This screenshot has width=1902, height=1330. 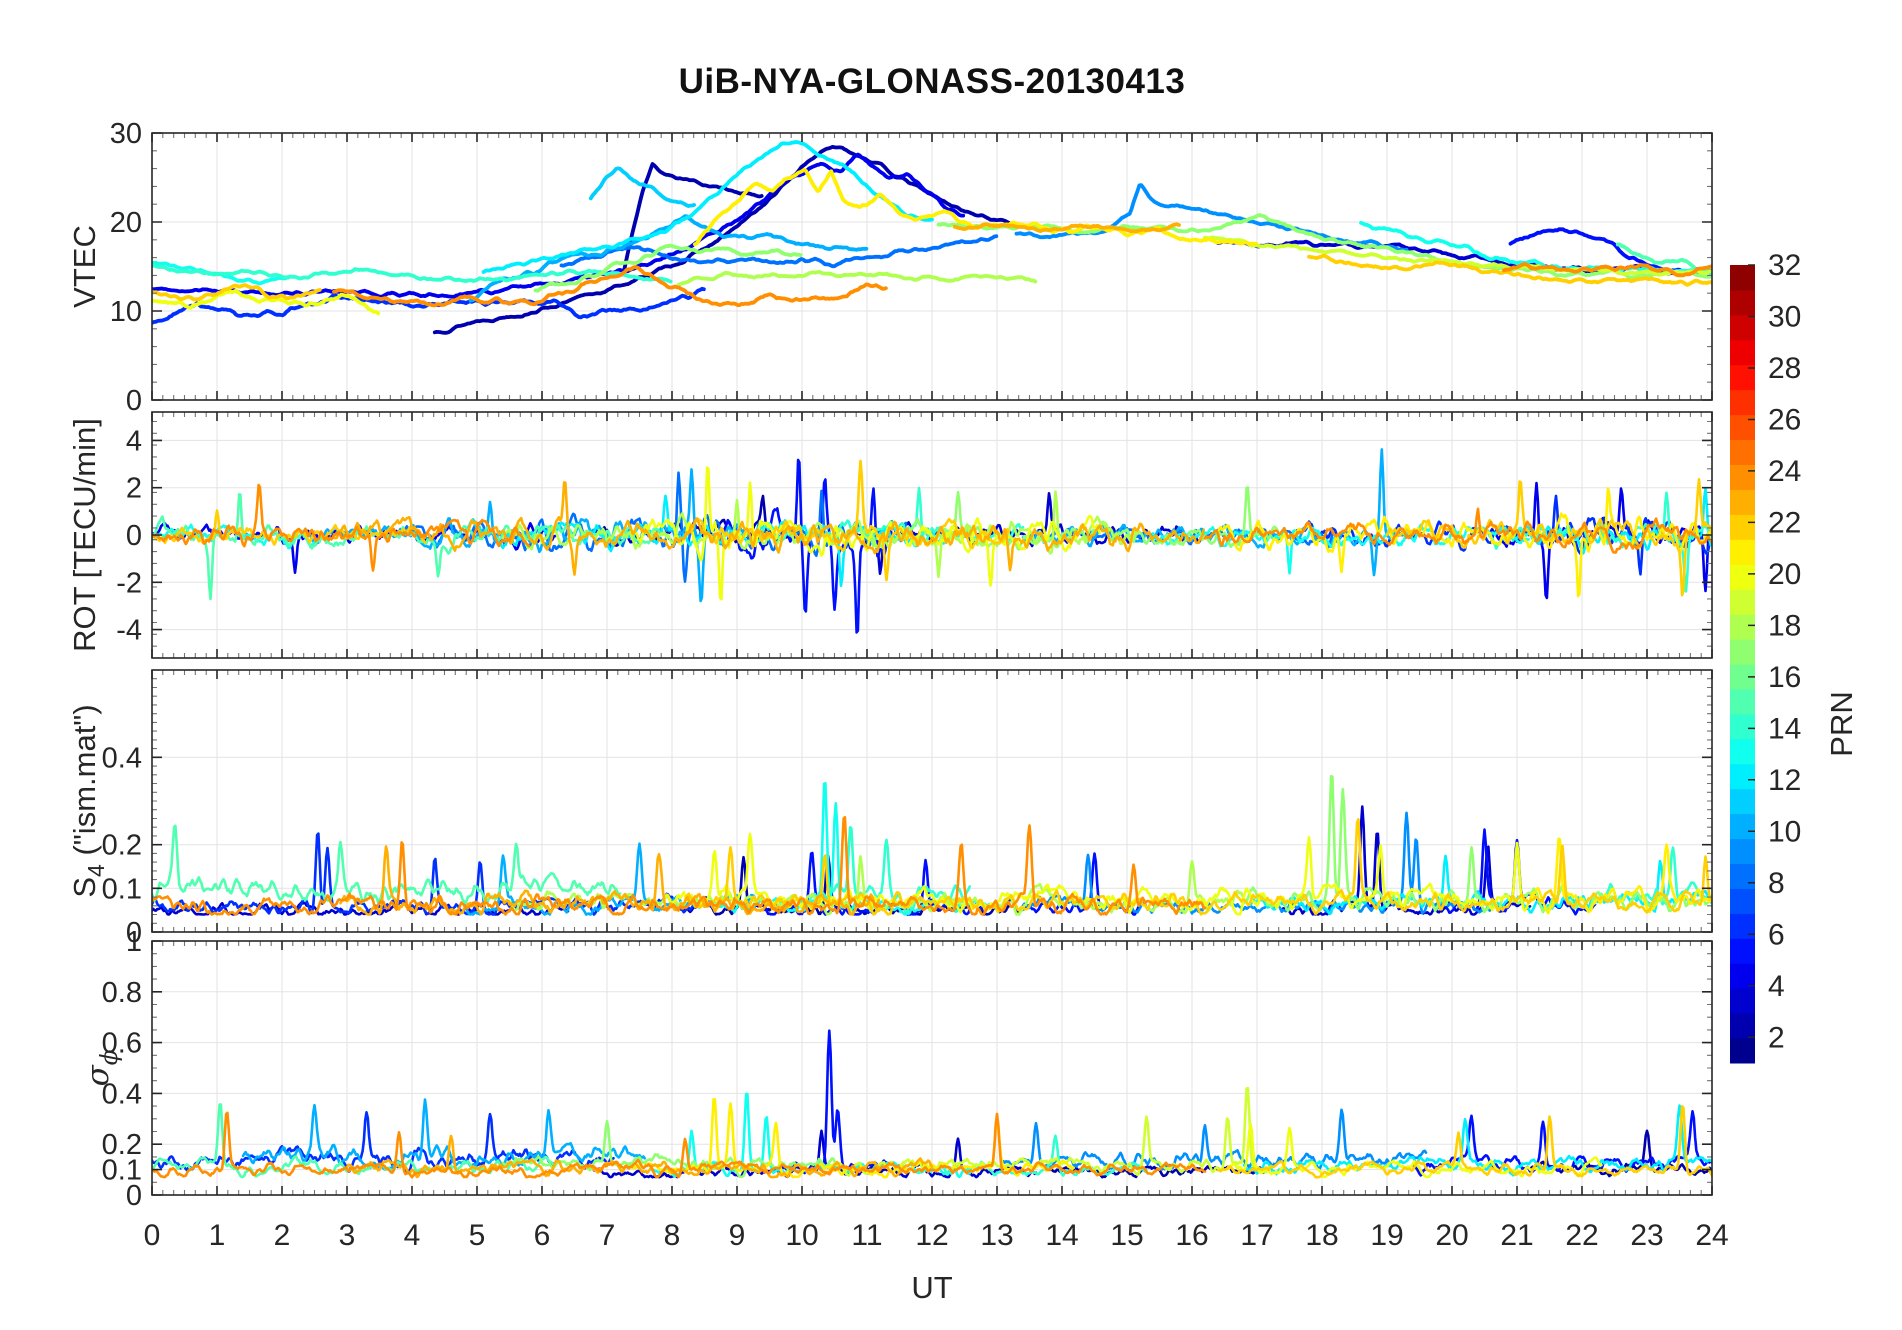 I want to click on series-group-ROT, so click(x=932, y=541).